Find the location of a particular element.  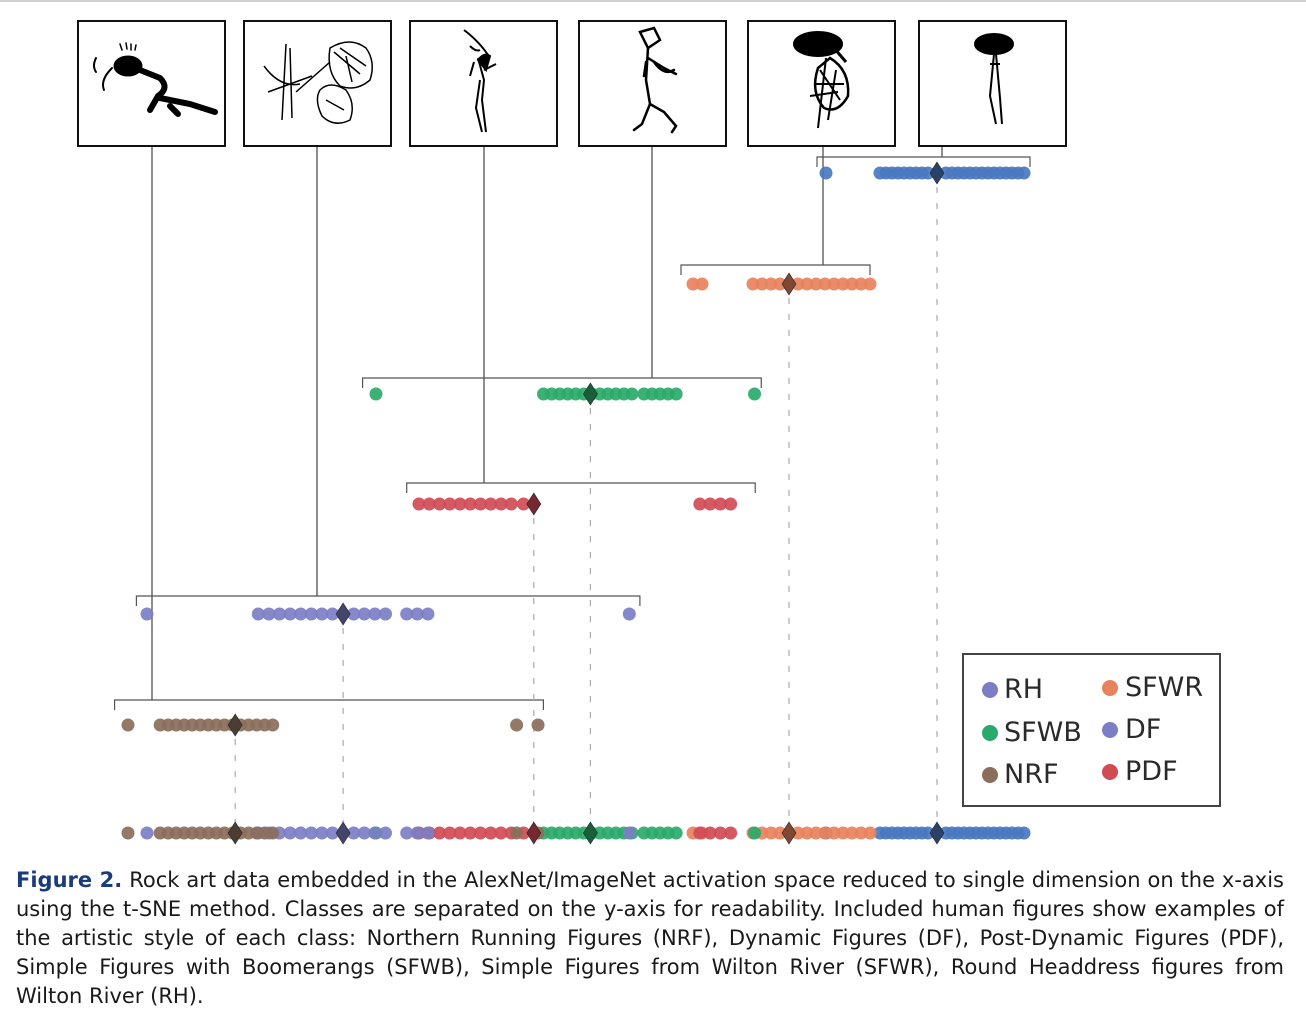

thumbnail-pdf is located at coordinates (483, 83).